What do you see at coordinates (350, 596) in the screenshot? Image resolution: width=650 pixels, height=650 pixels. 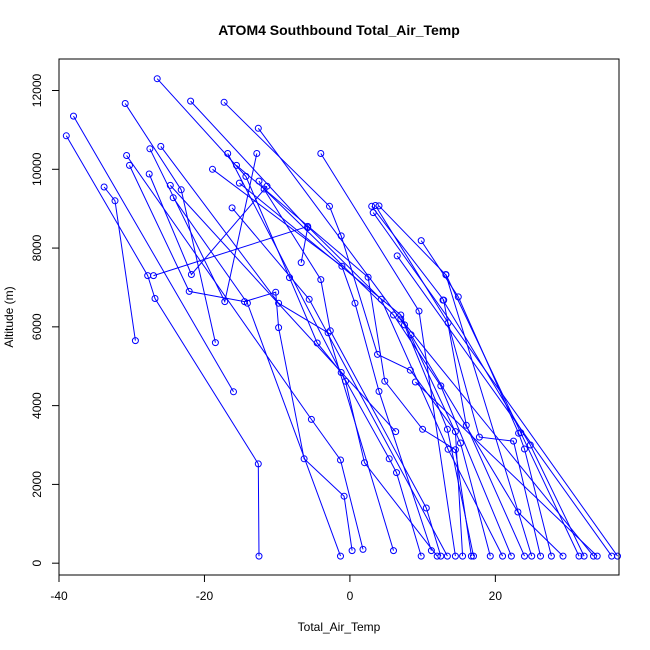 I see `x-tick-label: 0` at bounding box center [350, 596].